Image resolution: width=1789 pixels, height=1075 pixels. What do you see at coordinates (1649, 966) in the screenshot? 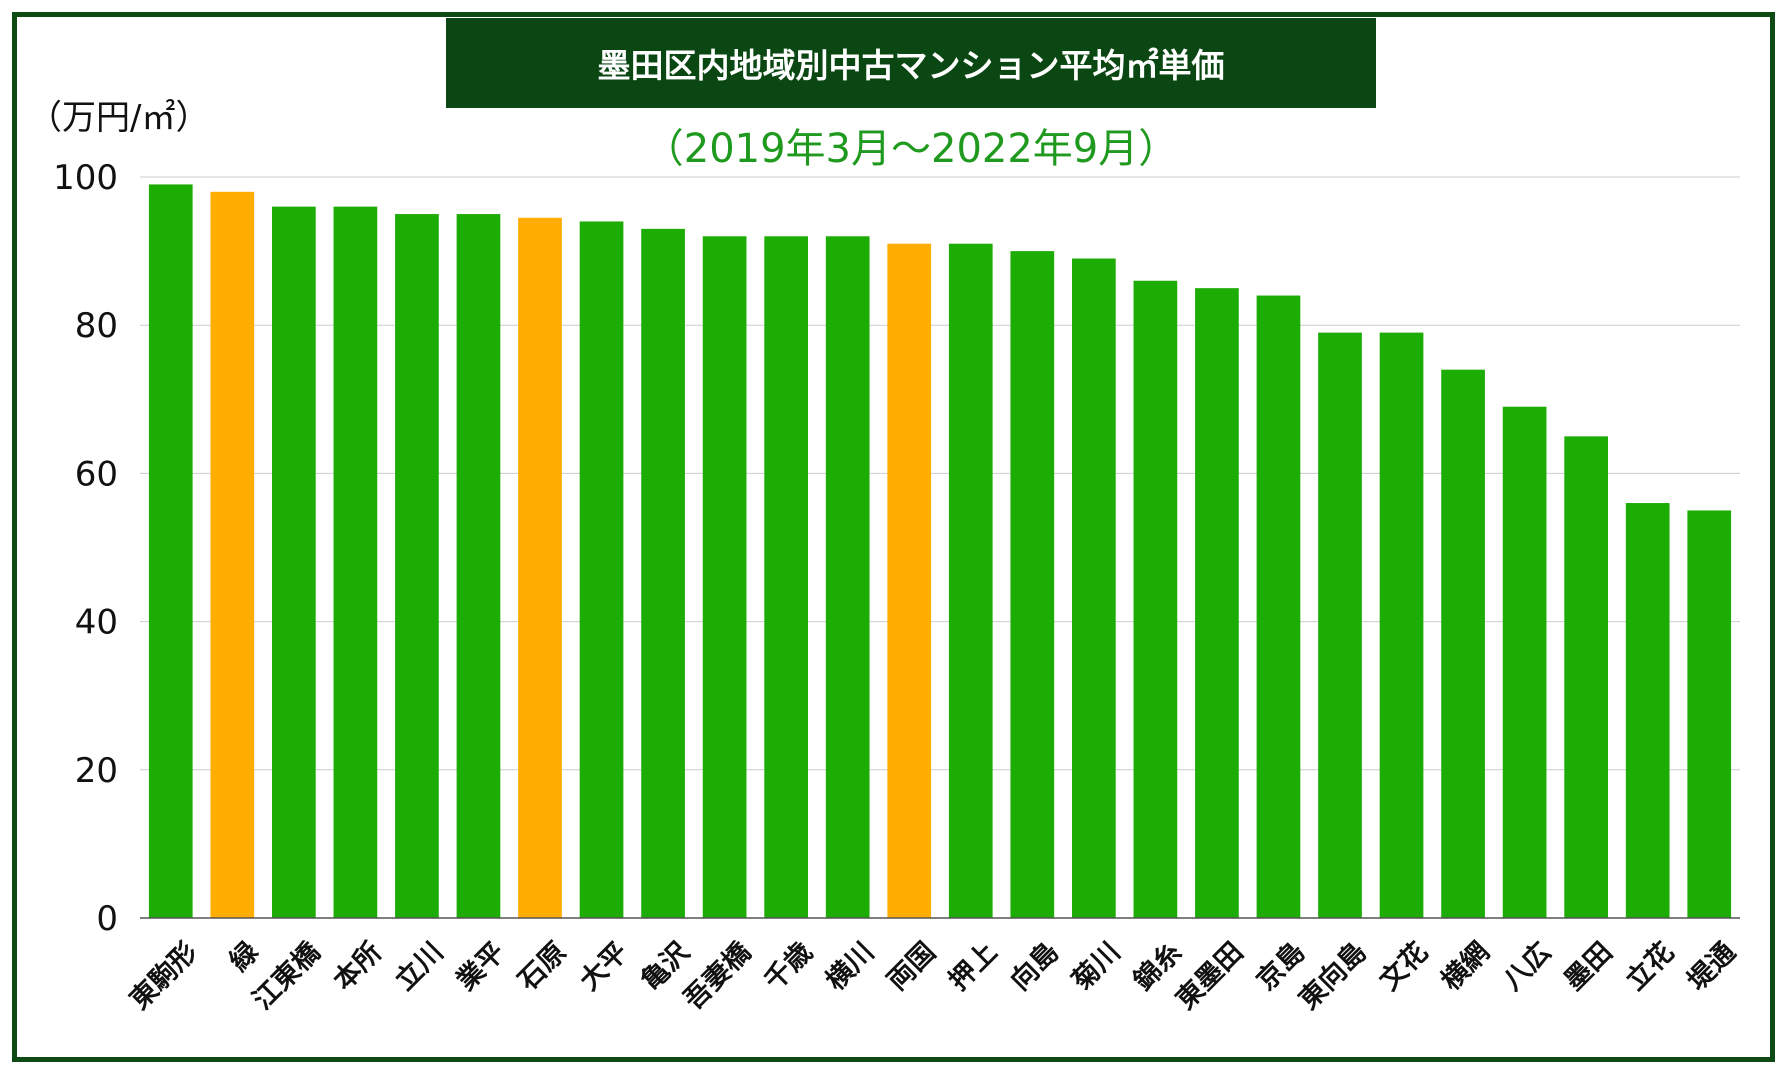
I see `x-tick-label: 立花` at bounding box center [1649, 966].